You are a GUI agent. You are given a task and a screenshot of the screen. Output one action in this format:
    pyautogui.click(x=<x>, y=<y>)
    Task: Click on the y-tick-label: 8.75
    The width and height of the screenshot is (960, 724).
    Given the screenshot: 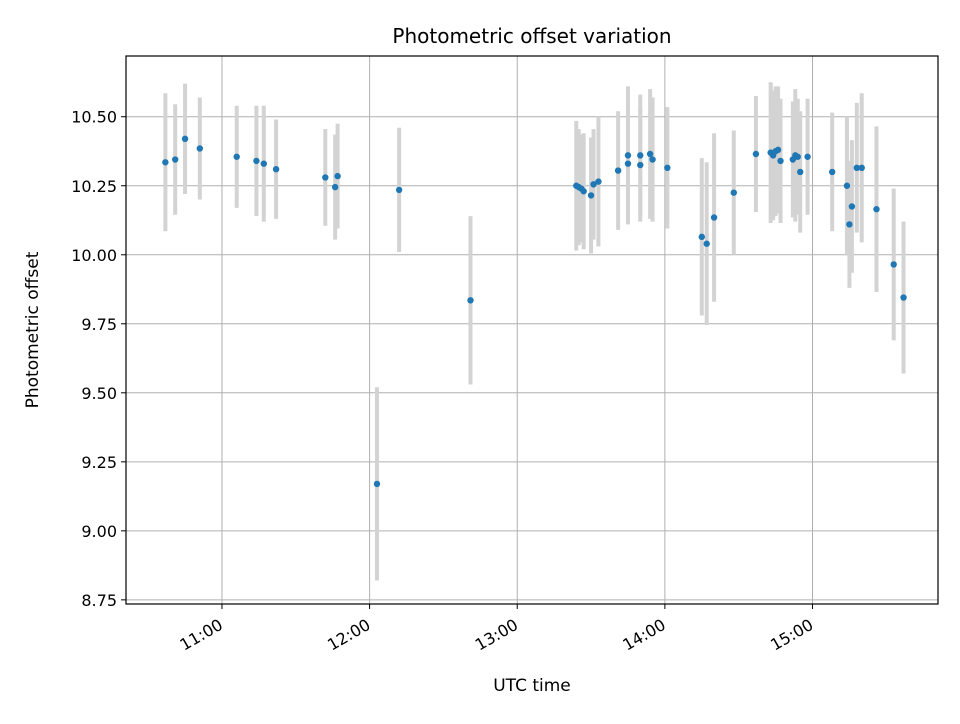 What is the action you would take?
    pyautogui.click(x=99, y=600)
    